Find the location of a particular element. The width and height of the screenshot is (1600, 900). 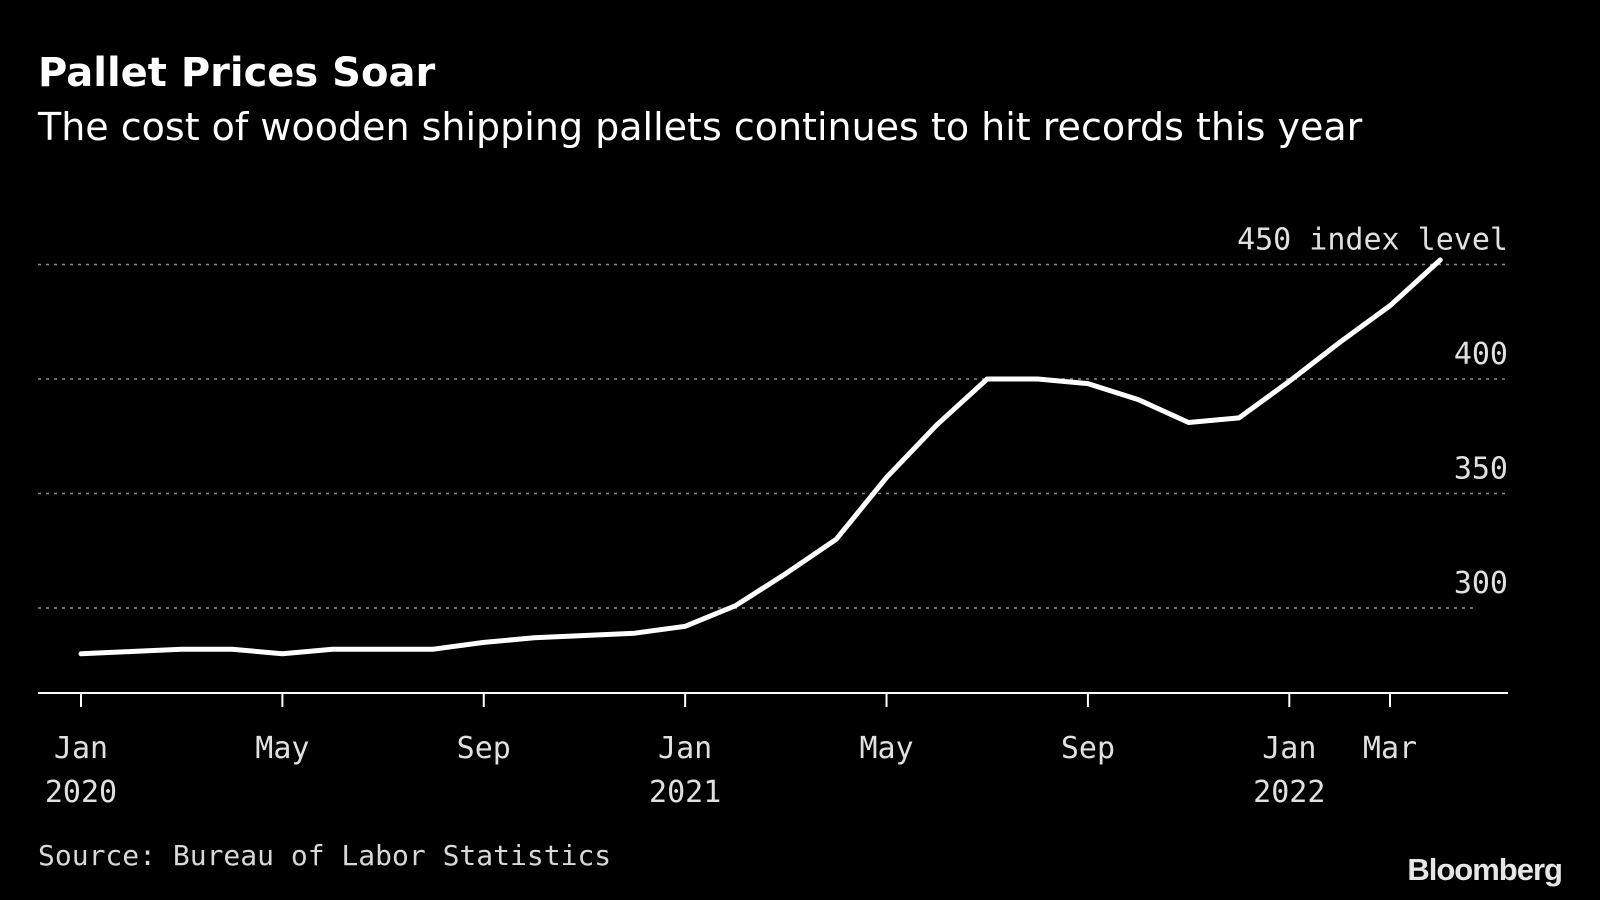

y-tick-label-350: 350 is located at coordinates (1481, 469).